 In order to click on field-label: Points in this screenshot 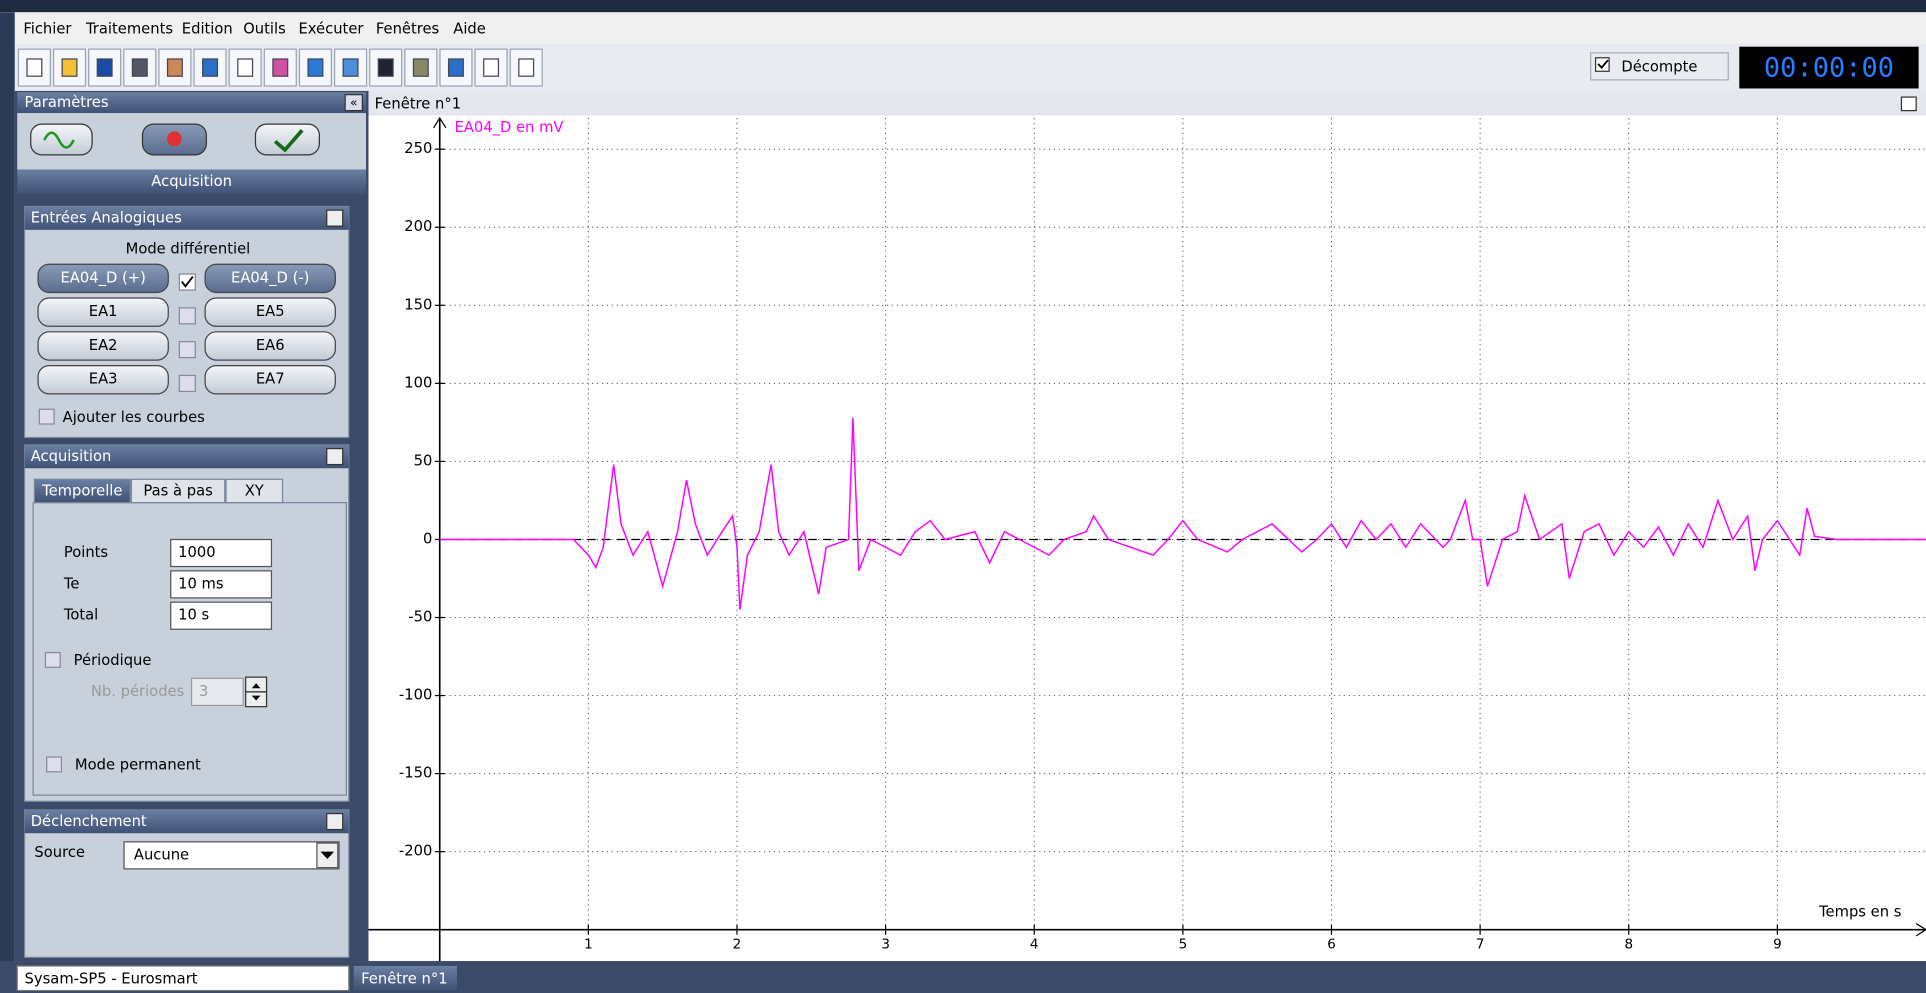, I will do `click(86, 552)`.